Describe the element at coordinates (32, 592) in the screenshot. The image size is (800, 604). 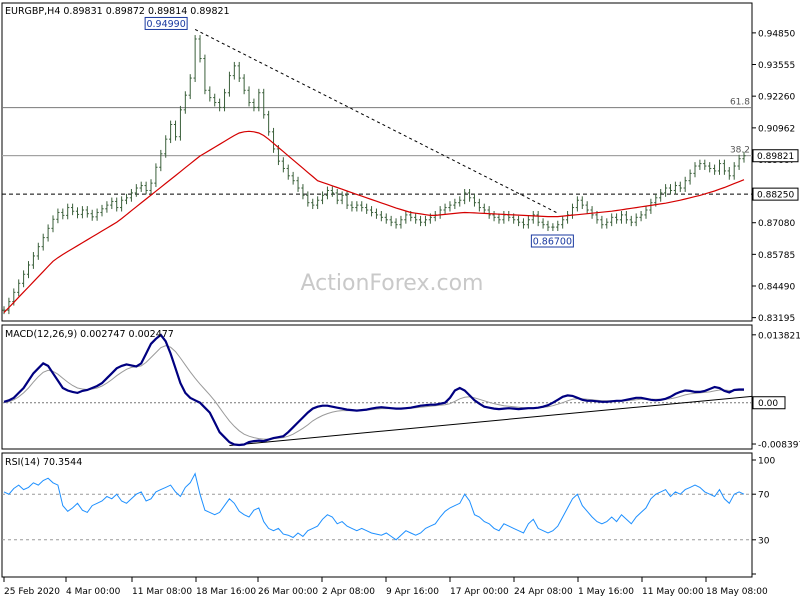
I see `time-tick-label: 25 Feb 2020` at that location.